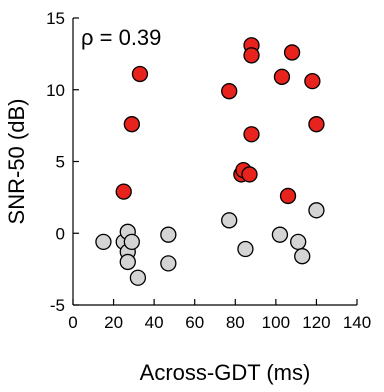 This screenshot has height=392, width=384. Describe the element at coordinates (55, 18) in the screenshot. I see `y-tick-label: 15` at that location.